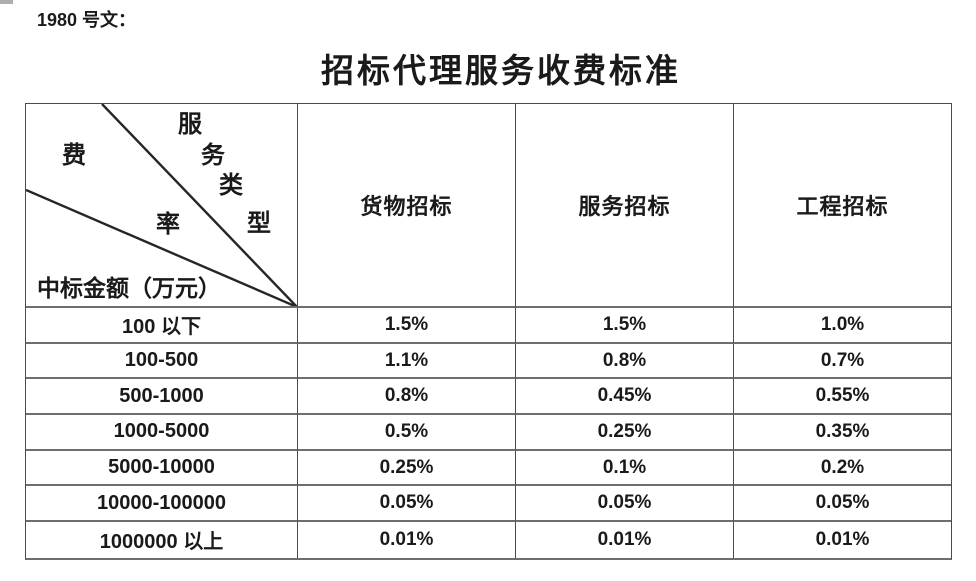 The image size is (976, 581). Describe the element at coordinates (625, 468) in the screenshot. I see `fee-value: 0.1%` at that location.